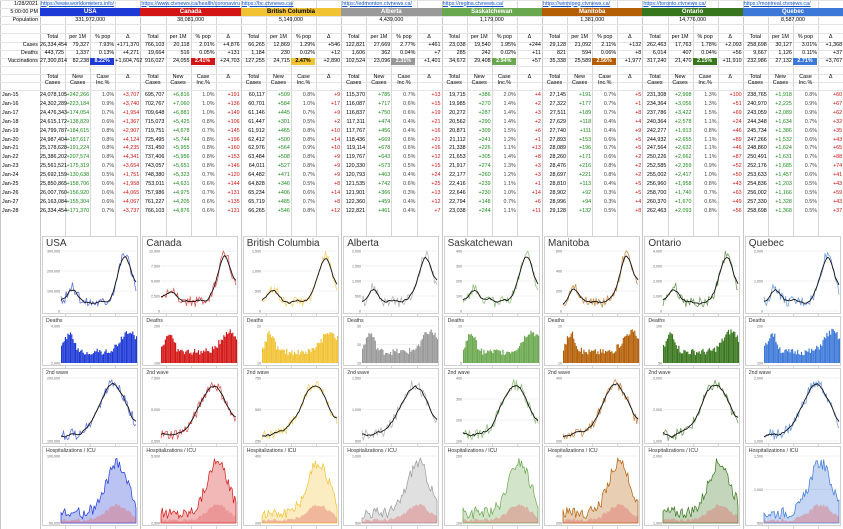 The image size is (843, 529). I want to click on vacc-value: +57, so click(536, 61).